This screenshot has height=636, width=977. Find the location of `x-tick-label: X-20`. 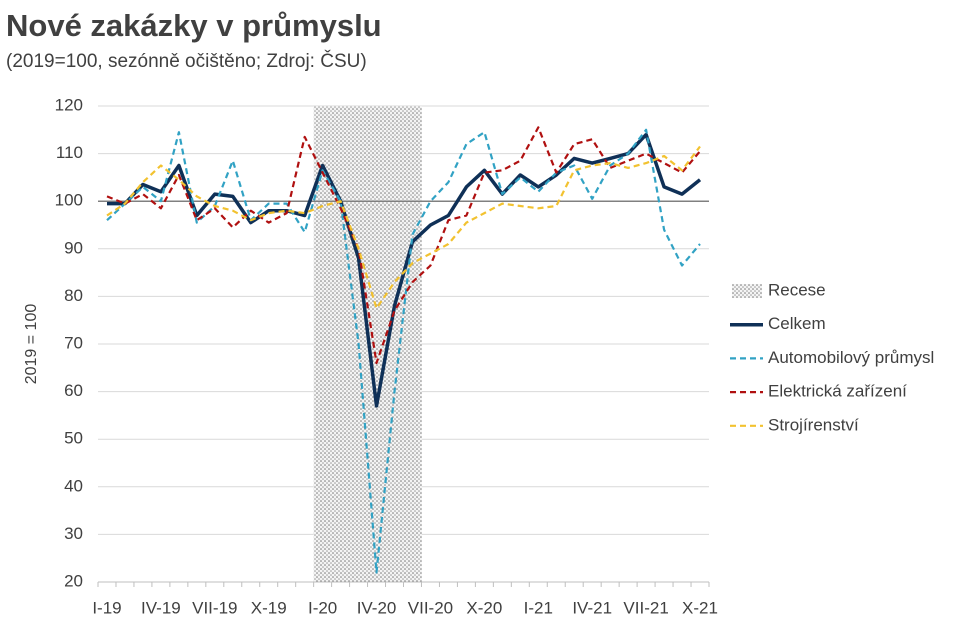

x-tick-label: X-20 is located at coordinates (484, 607).